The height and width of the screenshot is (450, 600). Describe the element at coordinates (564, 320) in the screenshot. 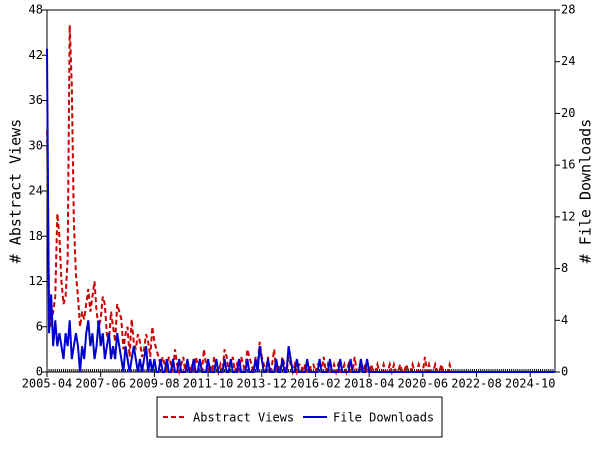

I see `y2-tick-label: 4` at that location.